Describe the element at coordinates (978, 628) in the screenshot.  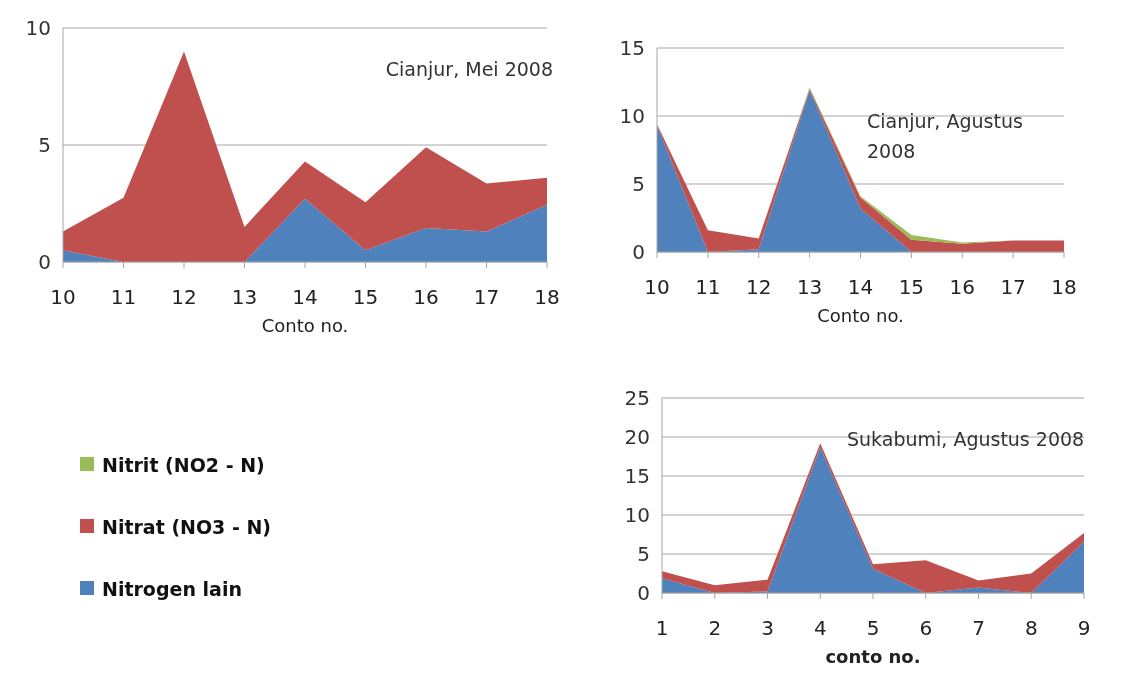
I see `x-tick-label: 7` at that location.